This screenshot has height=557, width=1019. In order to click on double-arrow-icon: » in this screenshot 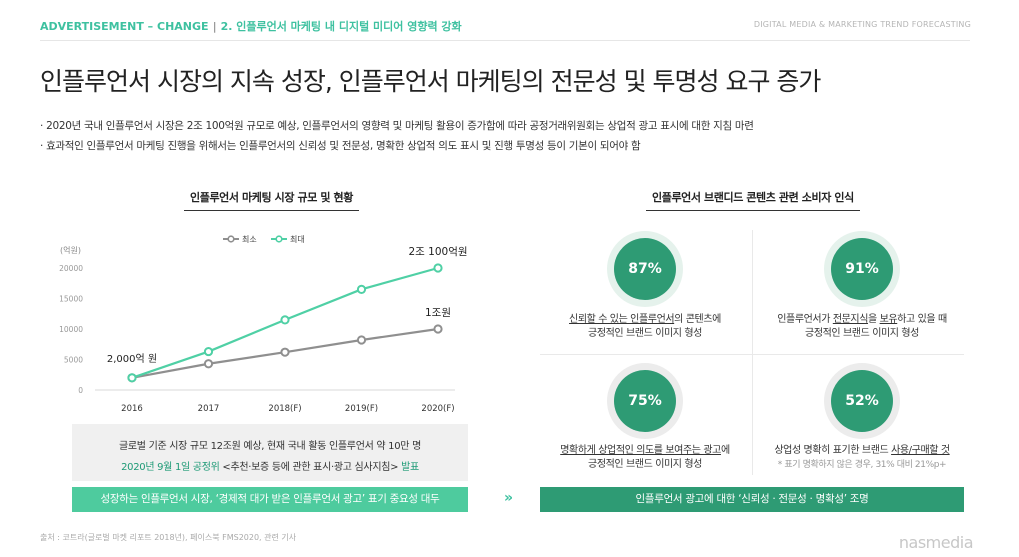, I will do `click(508, 498)`.